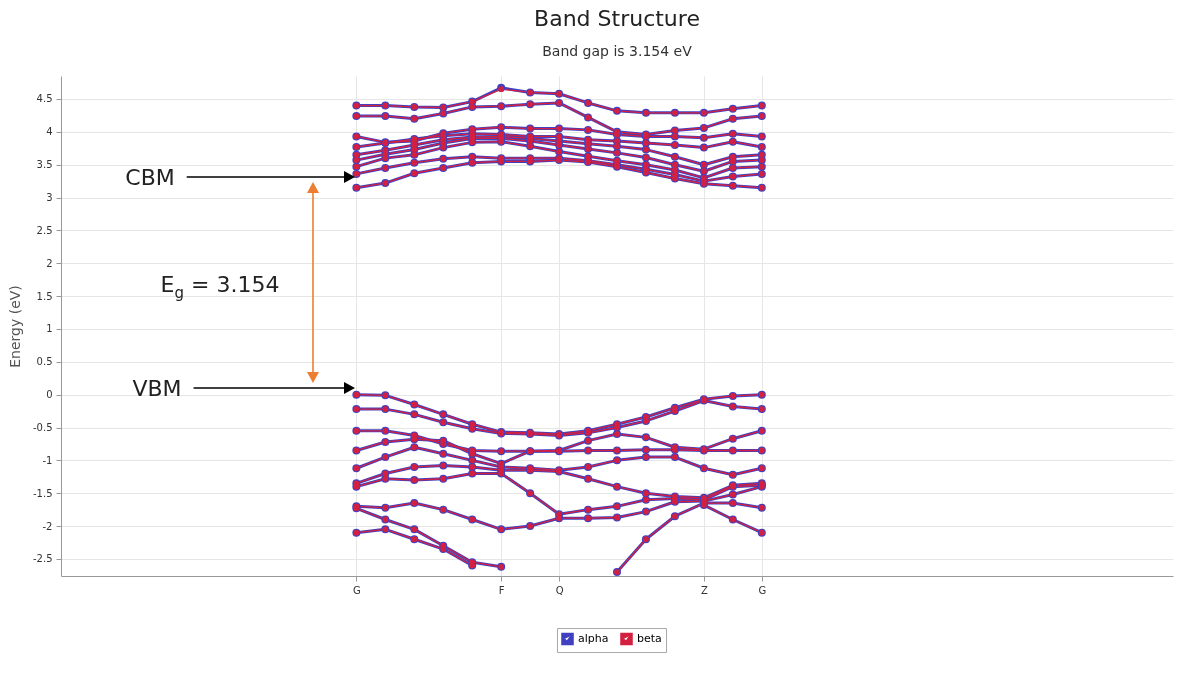  I want to click on annotation: VBM, so click(157, 388).